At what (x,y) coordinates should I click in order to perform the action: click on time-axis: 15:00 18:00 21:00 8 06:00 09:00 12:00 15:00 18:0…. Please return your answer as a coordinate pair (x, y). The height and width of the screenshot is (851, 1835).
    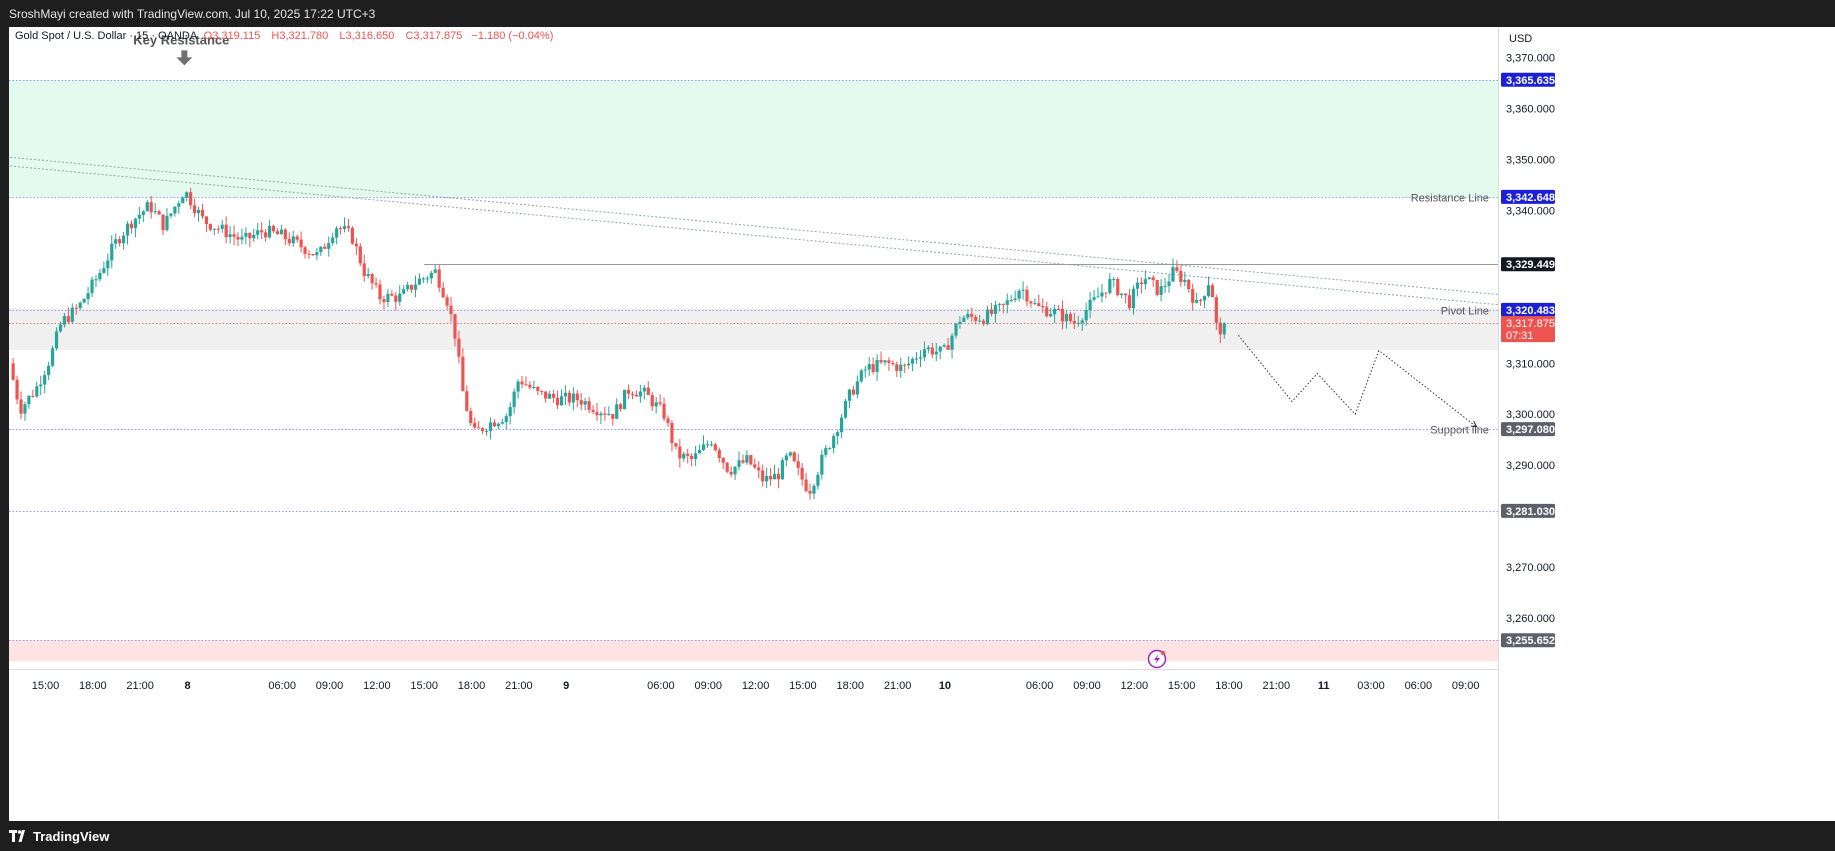
    Looking at the image, I should click on (756, 686).